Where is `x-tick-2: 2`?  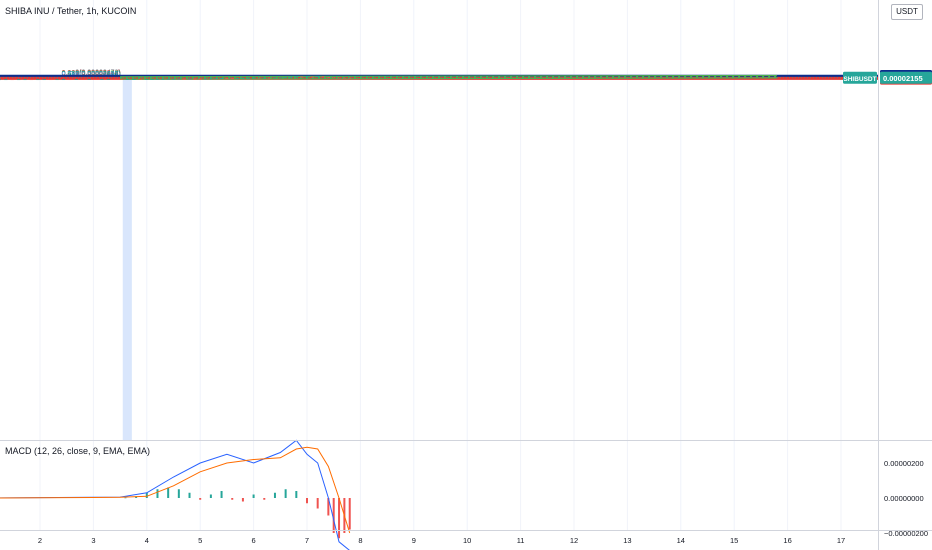
x-tick-2: 2 is located at coordinates (40, 540).